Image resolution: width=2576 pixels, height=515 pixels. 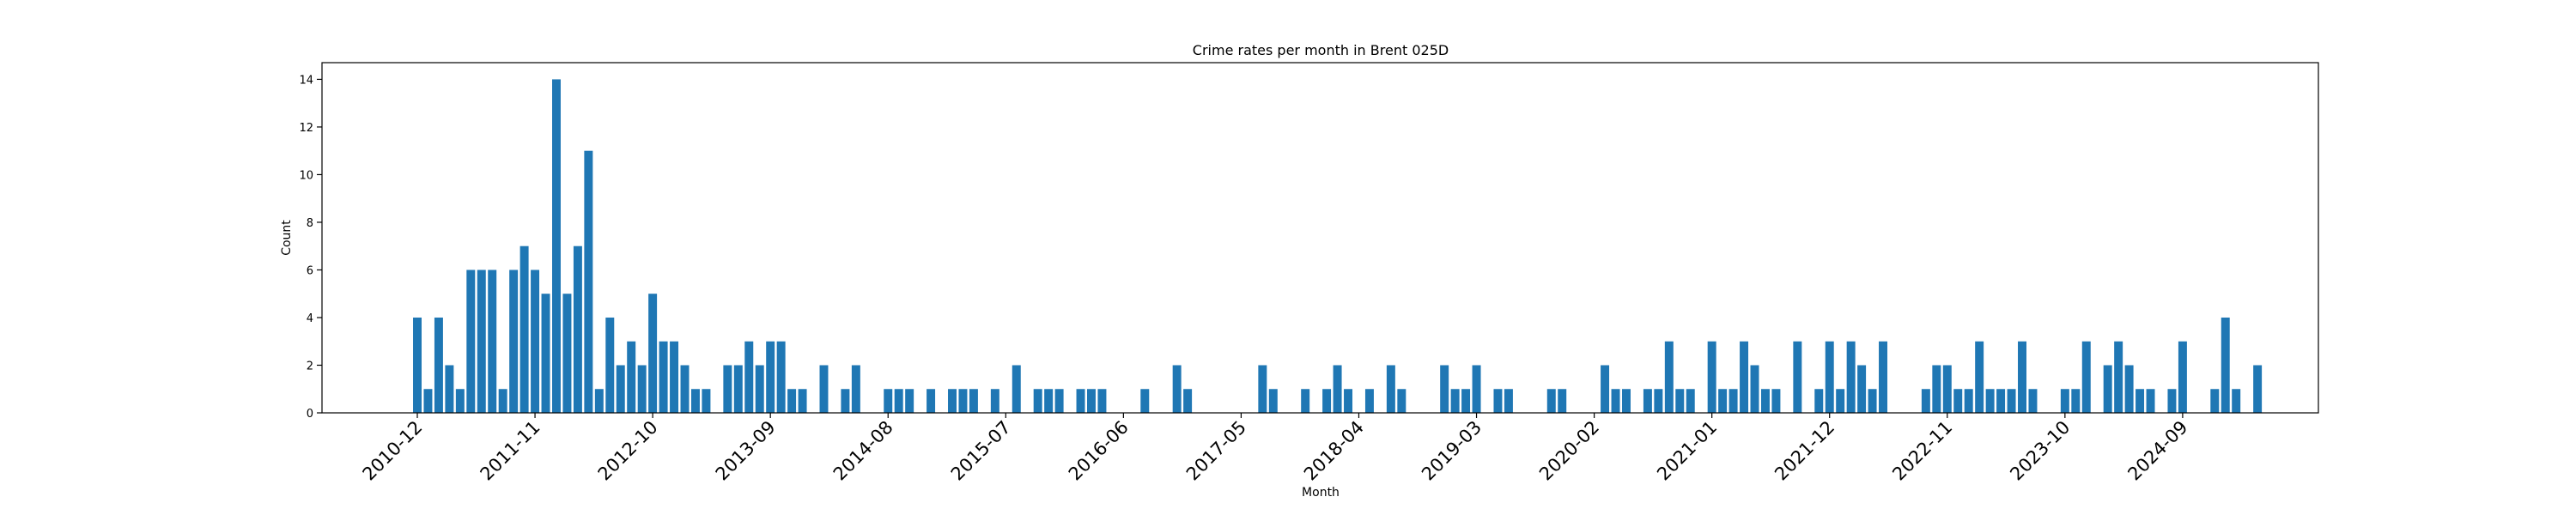 I want to click on y-tick-label: 12, so click(x=306, y=128).